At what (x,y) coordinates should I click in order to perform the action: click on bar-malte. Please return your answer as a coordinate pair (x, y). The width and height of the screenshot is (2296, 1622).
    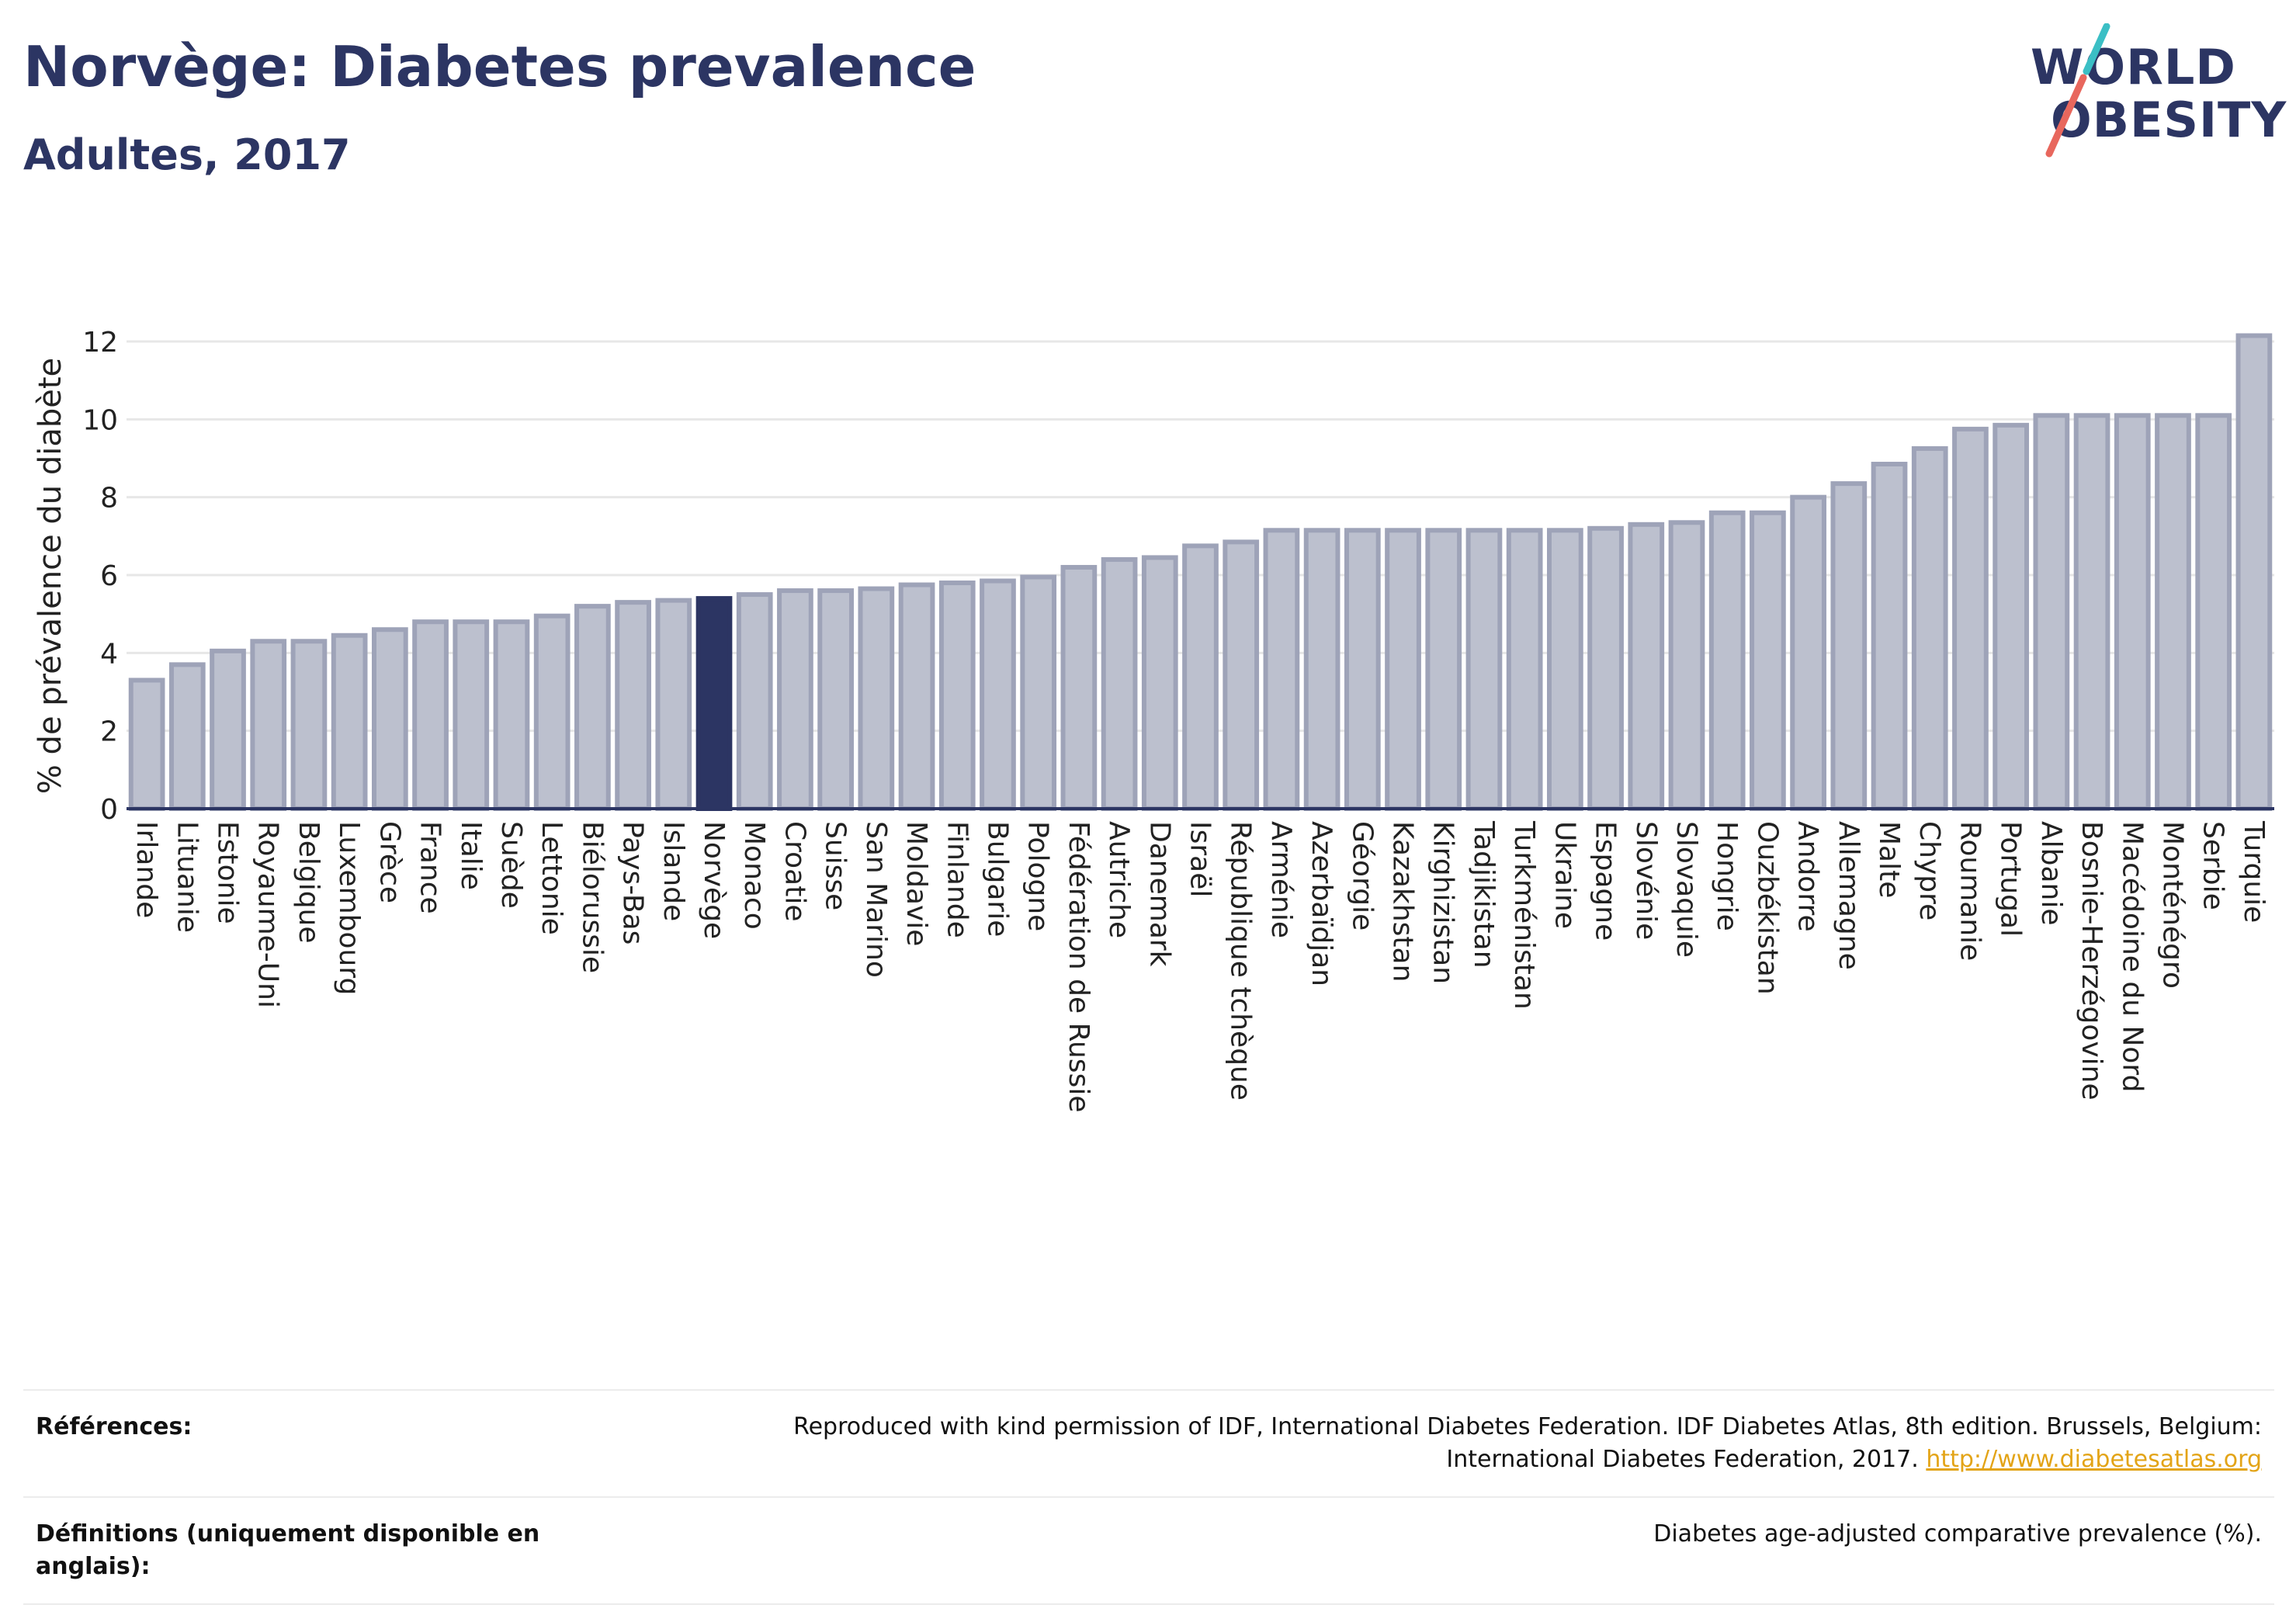
    Looking at the image, I should click on (1889, 636).